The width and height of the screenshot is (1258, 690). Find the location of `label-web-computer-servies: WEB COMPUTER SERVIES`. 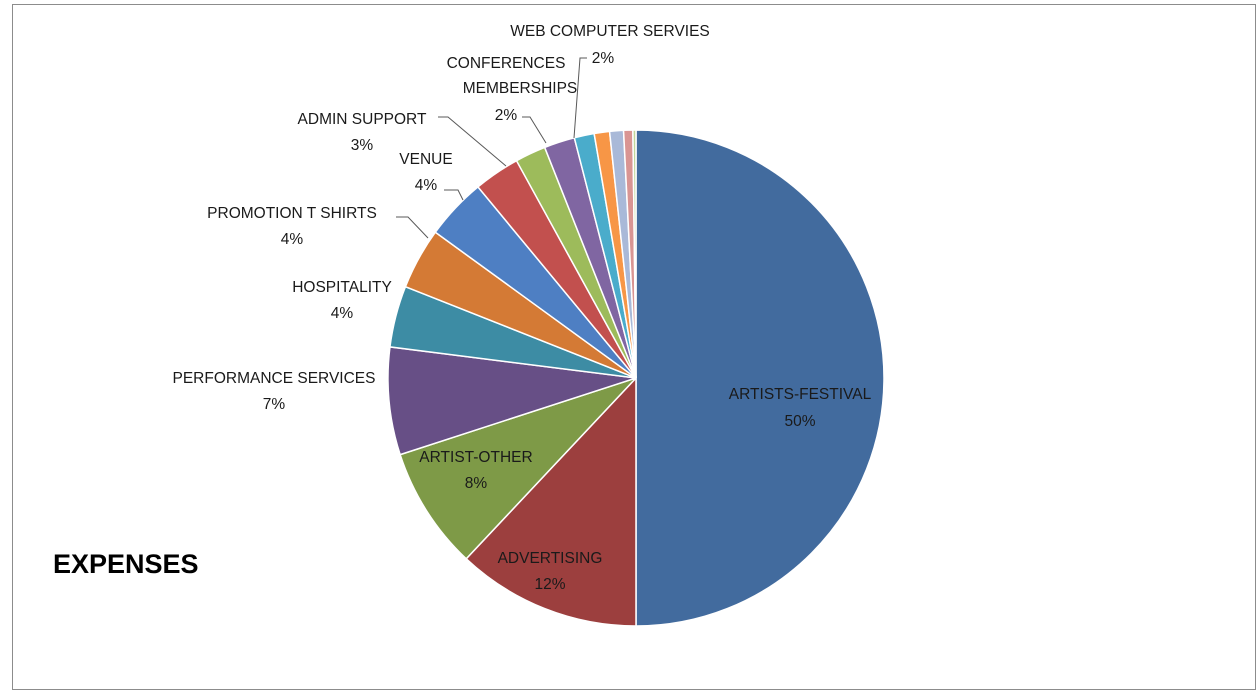

label-web-computer-servies: WEB COMPUTER SERVIES is located at coordinates (610, 31).